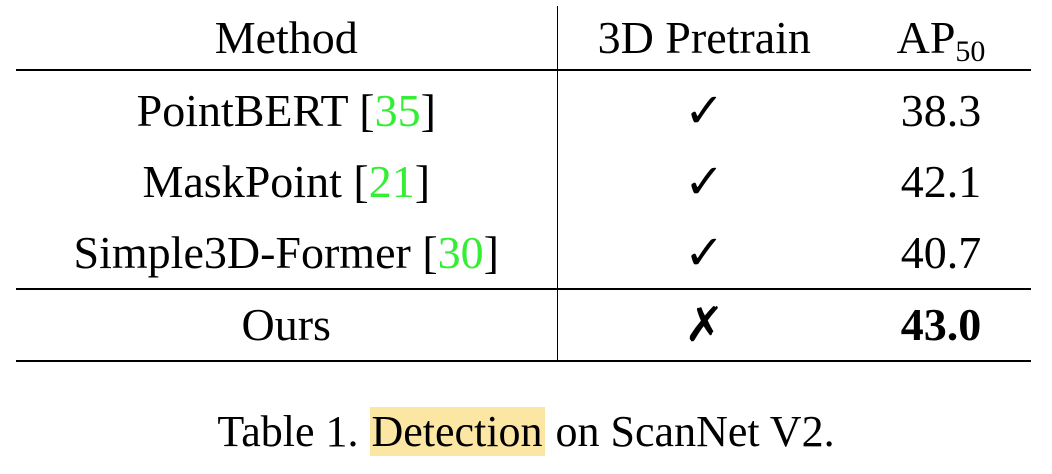 The height and width of the screenshot is (474, 1052). Describe the element at coordinates (457, 431) in the screenshot. I see `caption-highlighted-word: Detection` at that location.